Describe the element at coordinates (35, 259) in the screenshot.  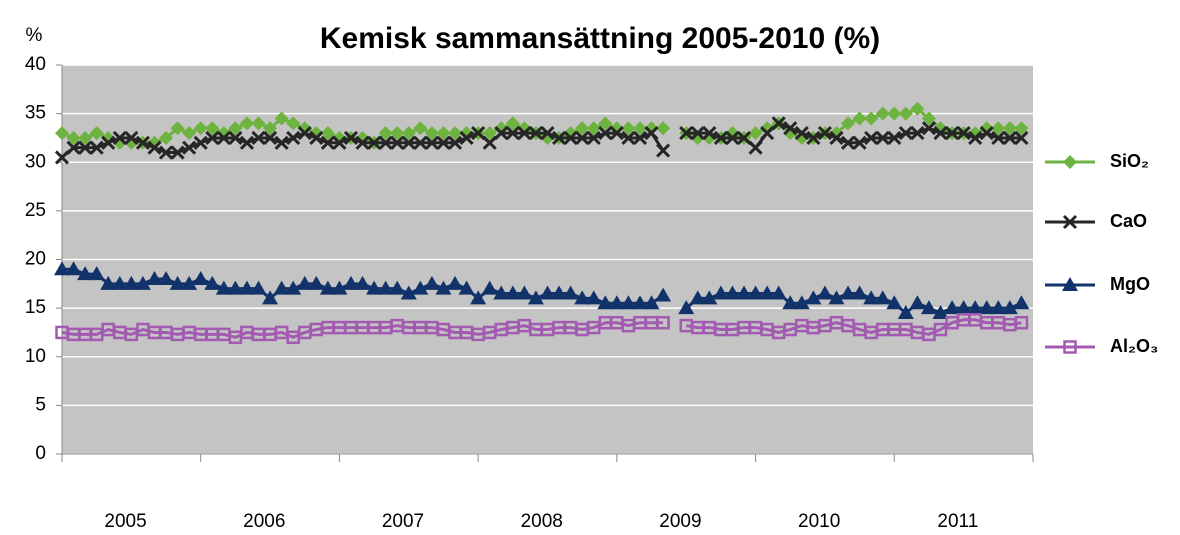
I see `y-tick-label: 20` at that location.